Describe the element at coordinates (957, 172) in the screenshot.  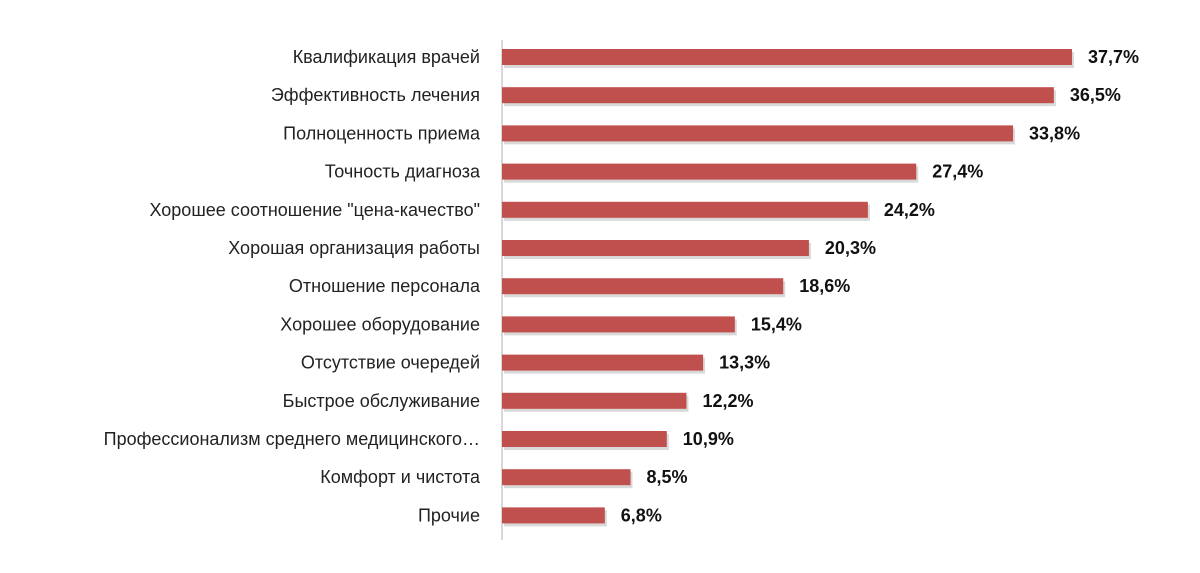
I see `data-label: 27,4%` at that location.